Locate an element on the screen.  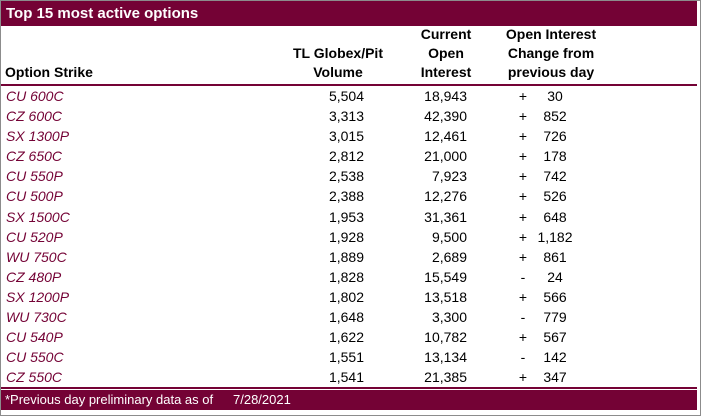
table-row: CZ 650C 2,812 21,000 + 178 is located at coordinates (349, 156).